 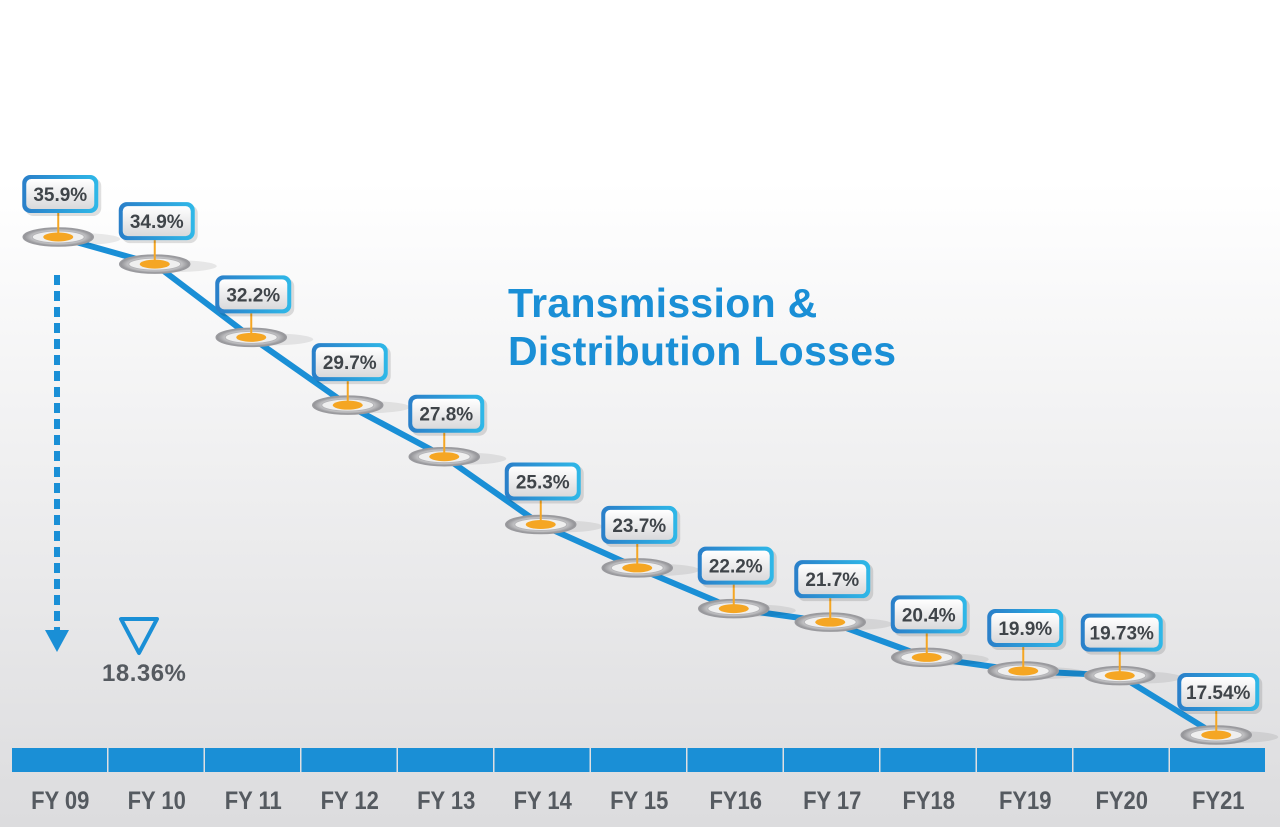 I want to click on data-label-text: 25.3%, so click(x=543, y=483).